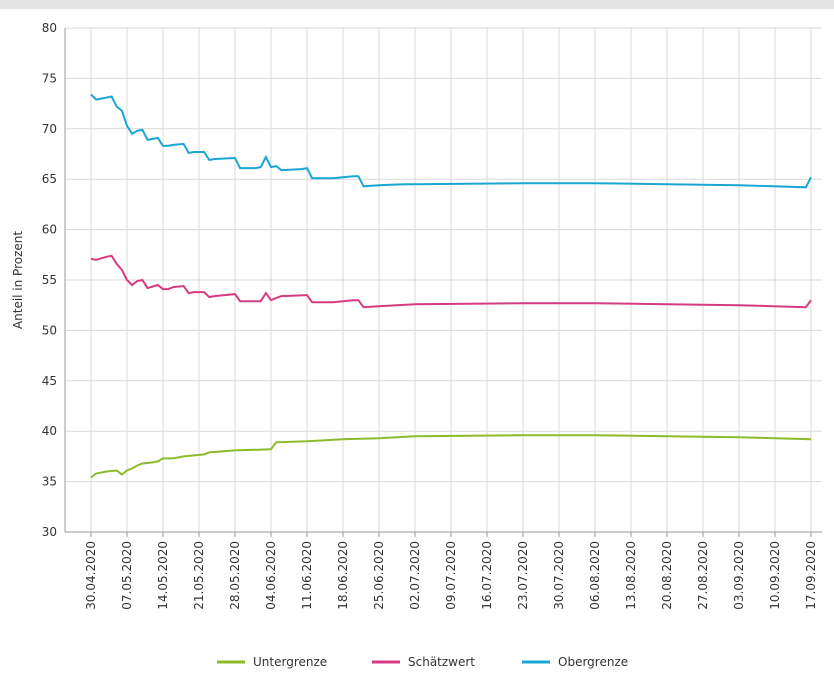 The image size is (834, 688). I want to click on x-tick-label: 03.09.2020, so click(739, 575).